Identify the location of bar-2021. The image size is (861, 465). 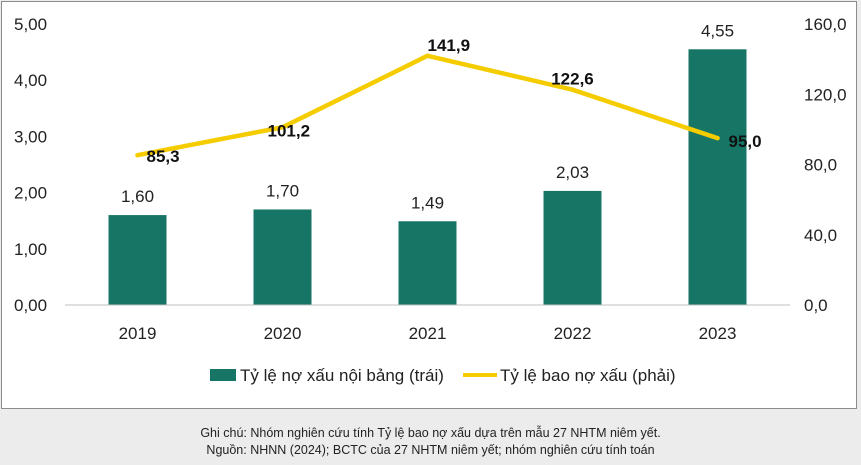
(427, 263).